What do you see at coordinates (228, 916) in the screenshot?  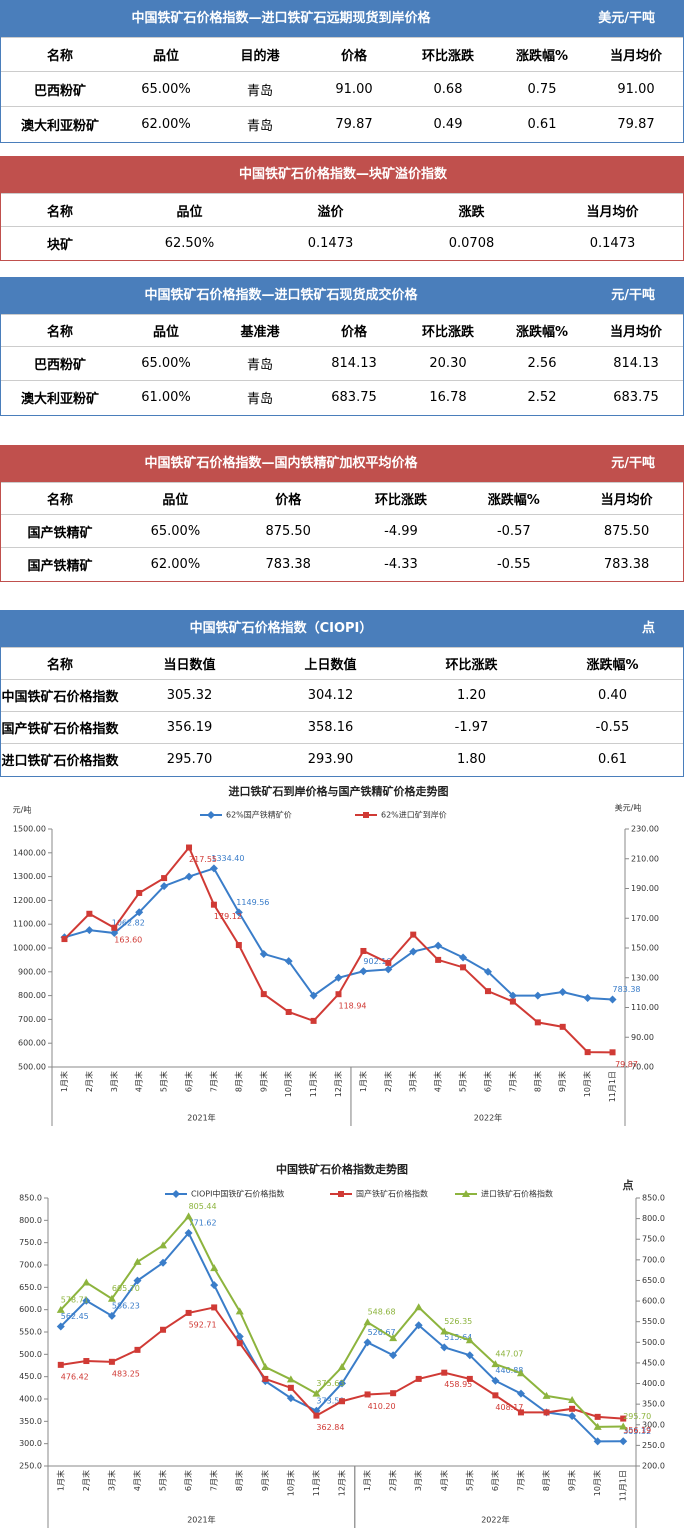 I see `data-label: 179.12` at bounding box center [228, 916].